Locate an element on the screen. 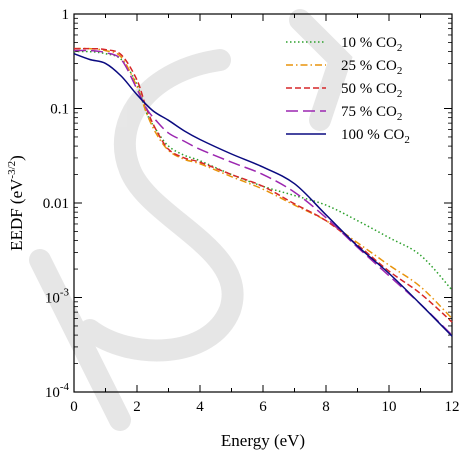  y-tick-label: 10⁻⁴ is located at coordinates (57, 391).